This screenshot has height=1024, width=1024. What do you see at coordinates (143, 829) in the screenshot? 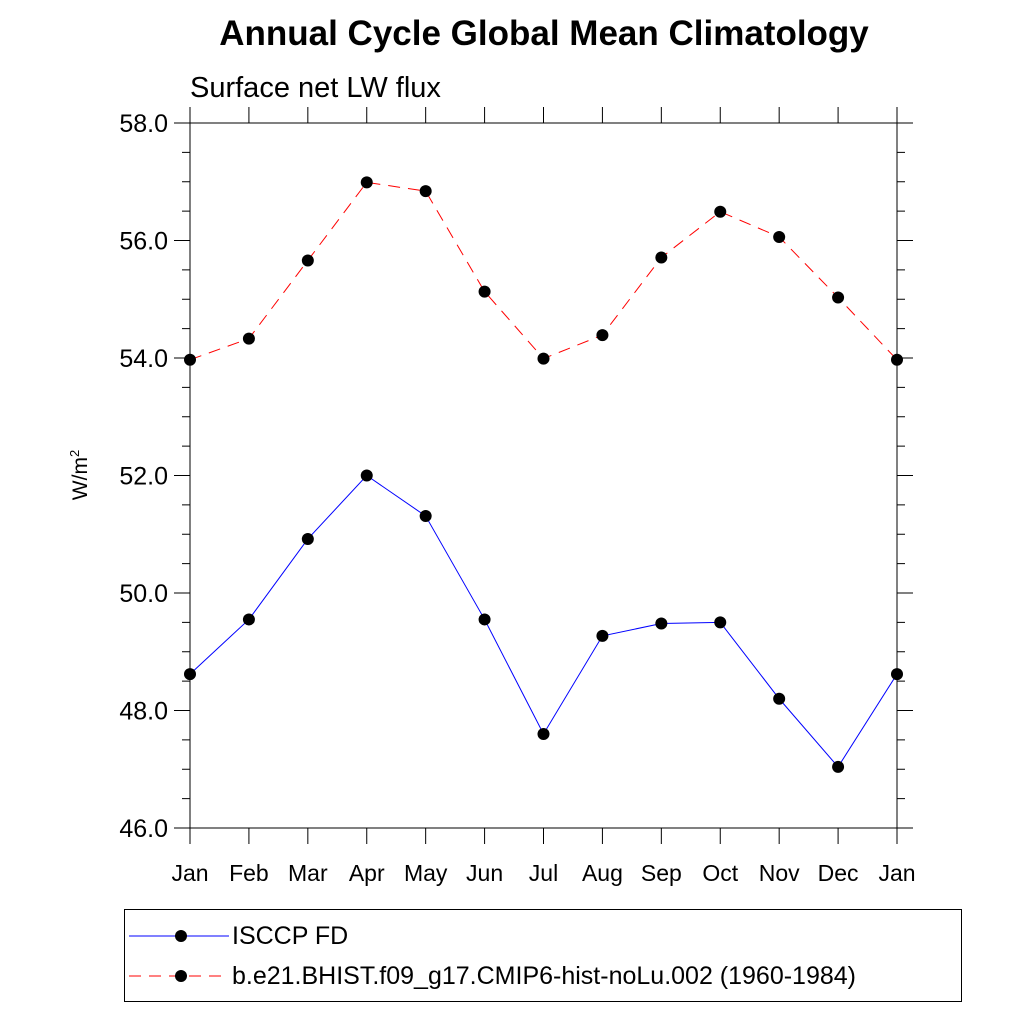
I see `y-tick-label: 46.0` at bounding box center [143, 829].